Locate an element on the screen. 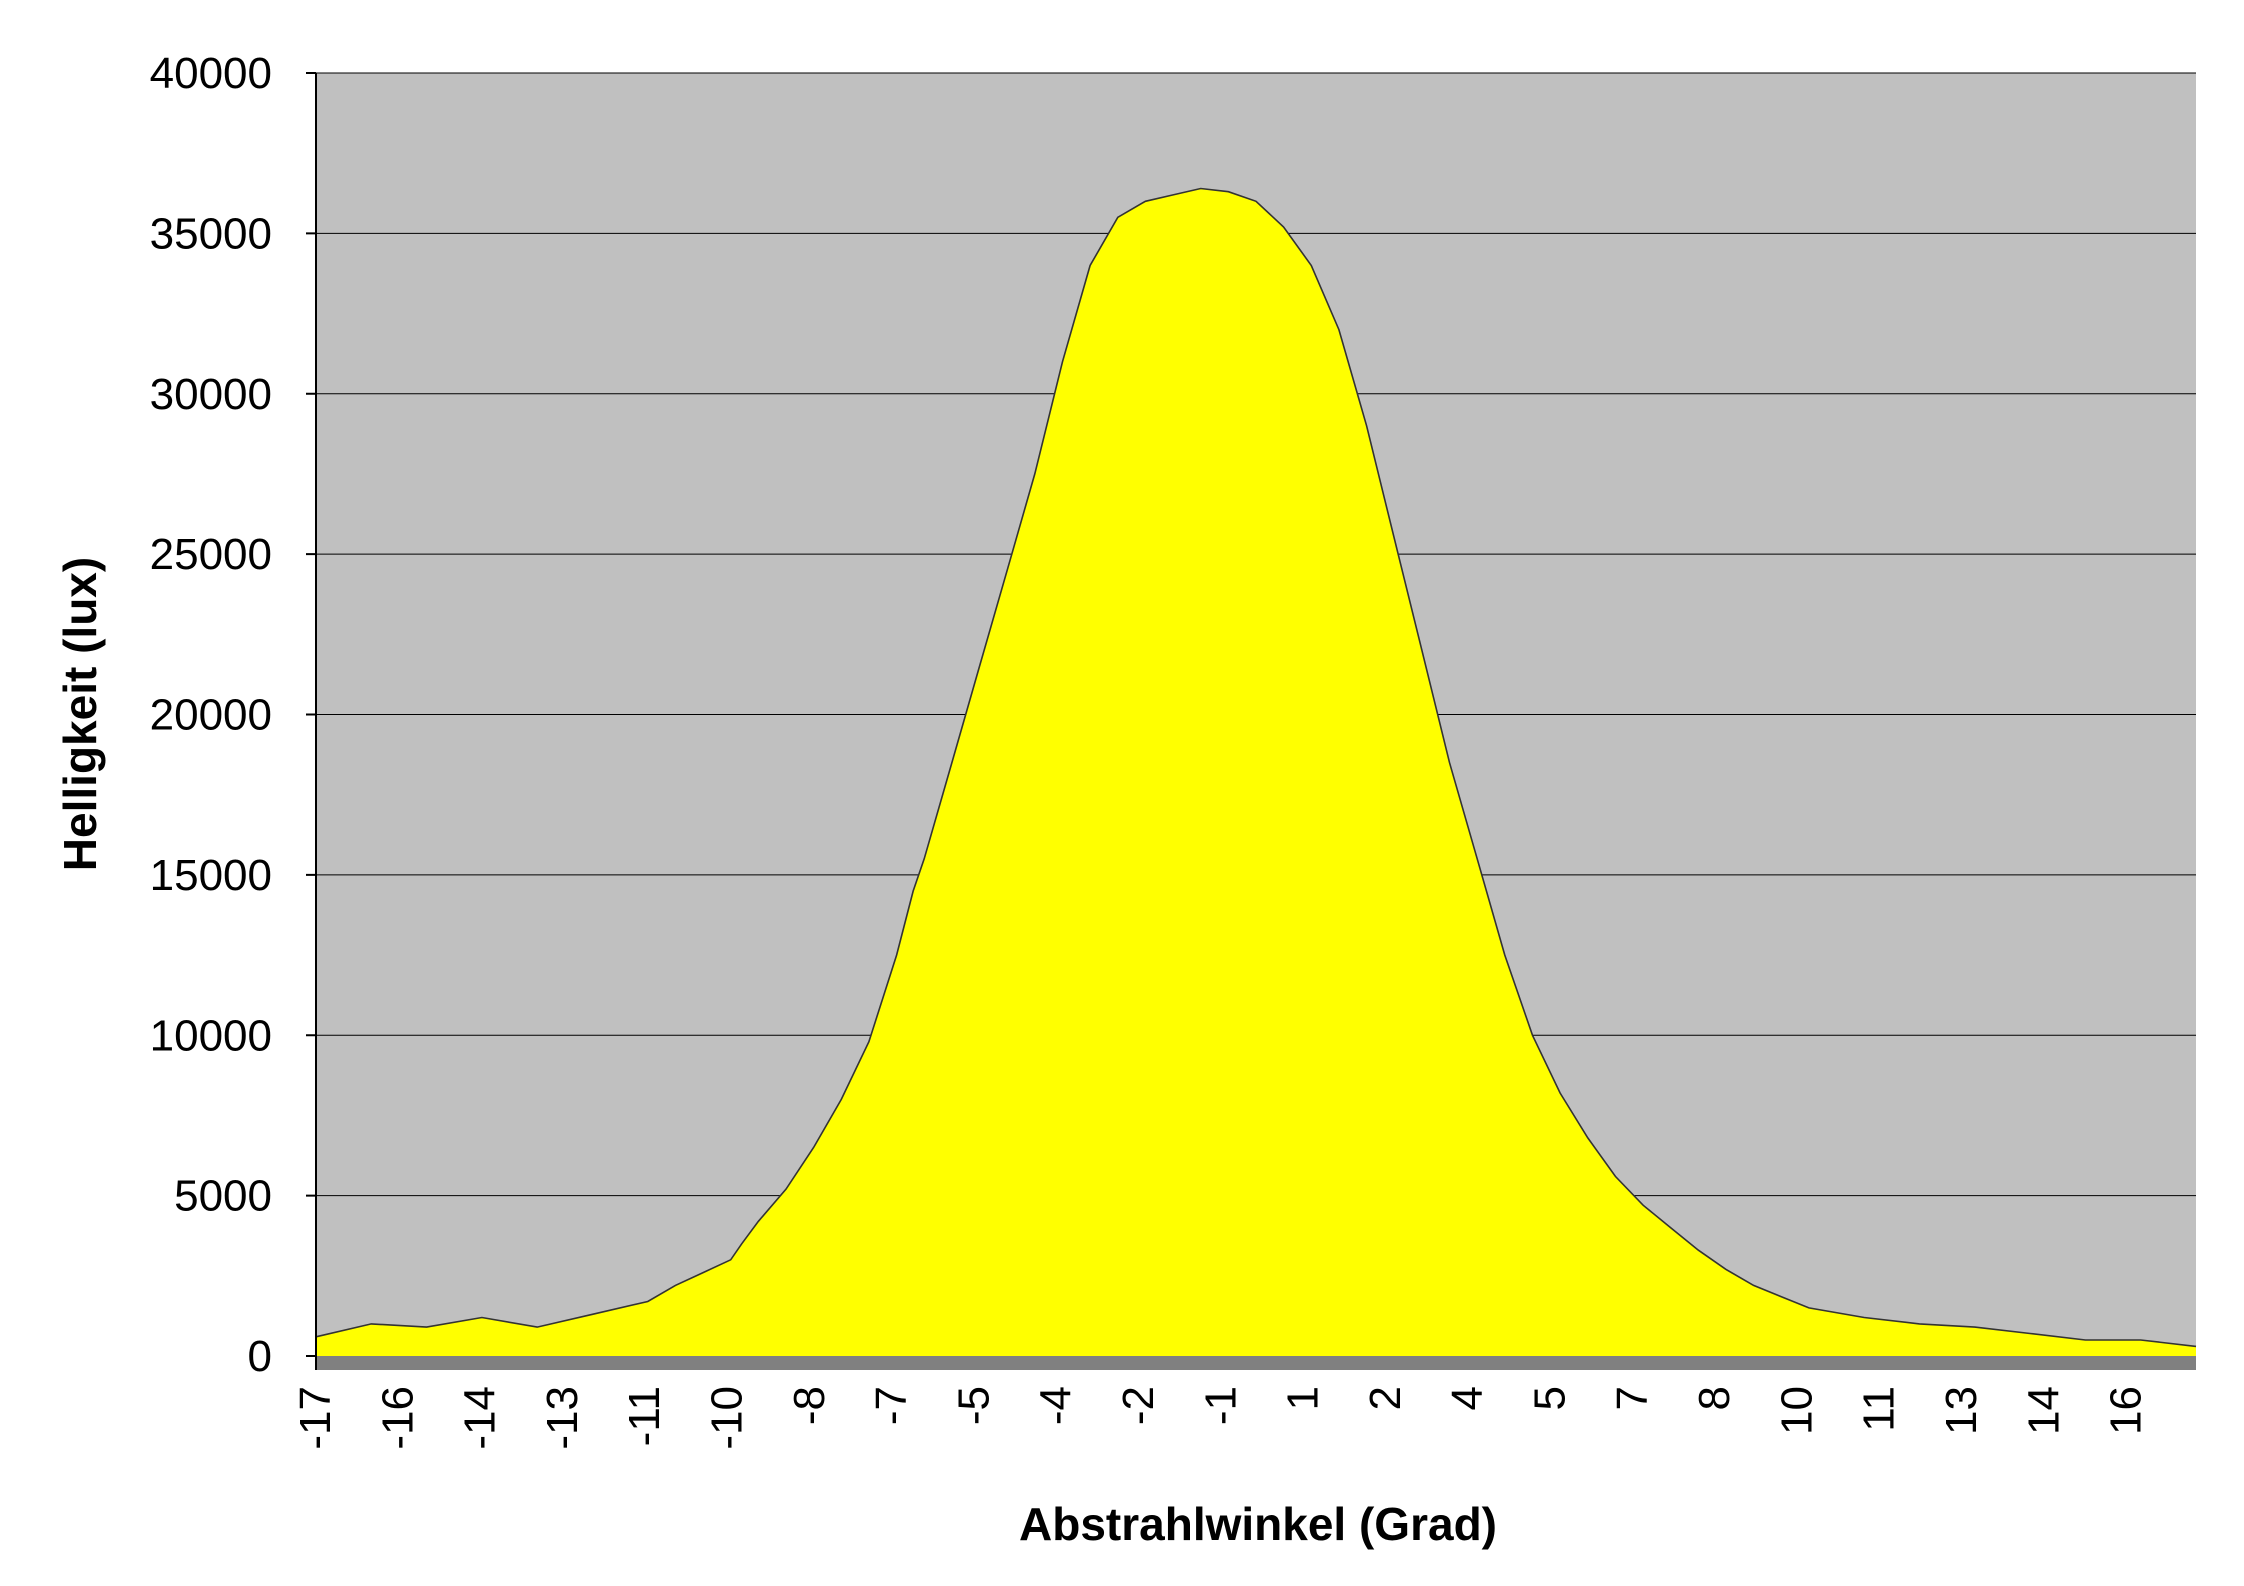  x-tick-label: 4 is located at coordinates (1467, 1398).